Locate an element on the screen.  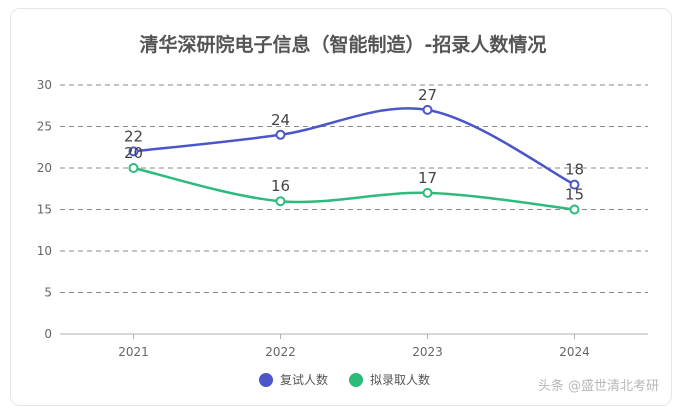
data-label: 24 is located at coordinates (280, 120).